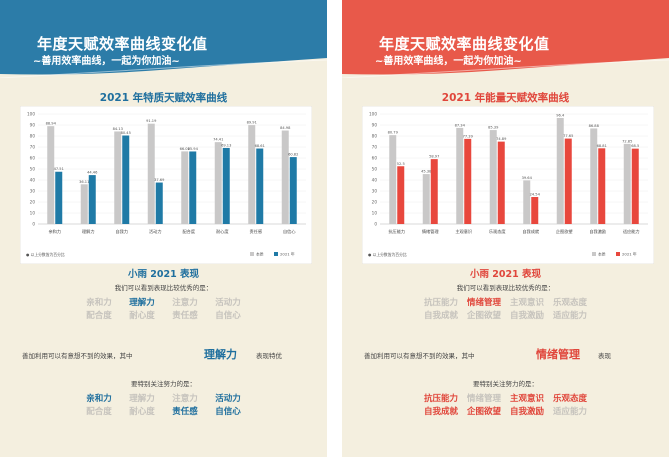  What do you see at coordinates (151, 121) in the screenshot?
I see `data-label: 91.19` at bounding box center [151, 121].